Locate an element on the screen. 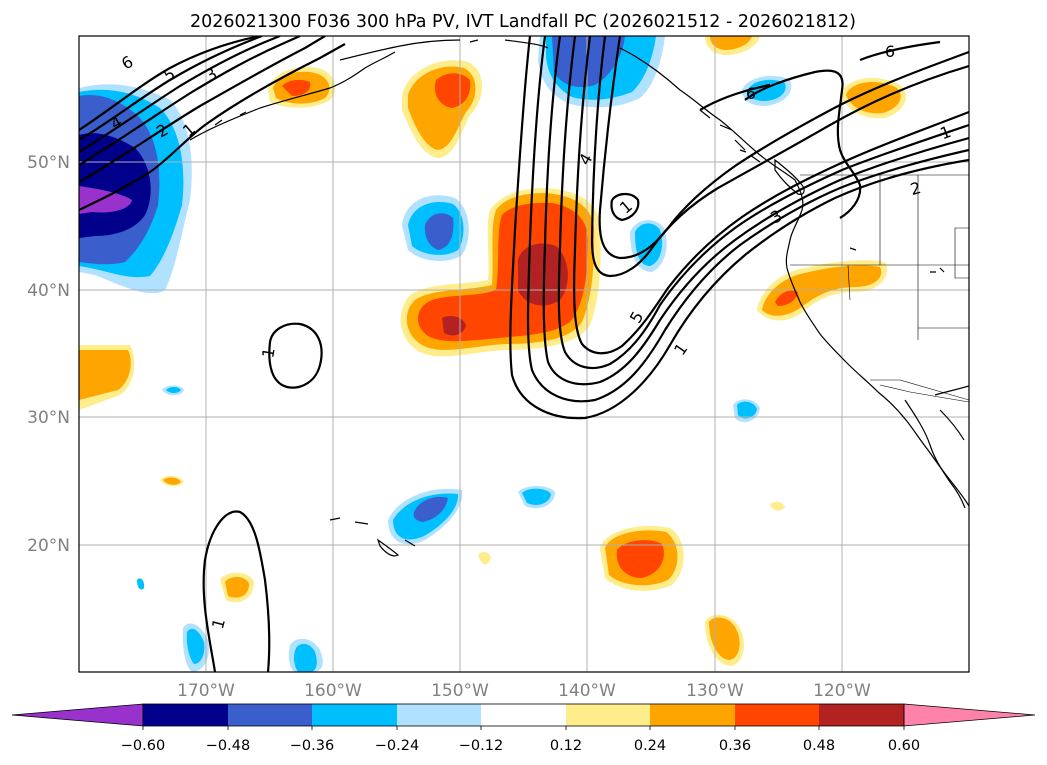 The image size is (1047, 765). colorbar-tick-label: 0.24 is located at coordinates (650, 746).